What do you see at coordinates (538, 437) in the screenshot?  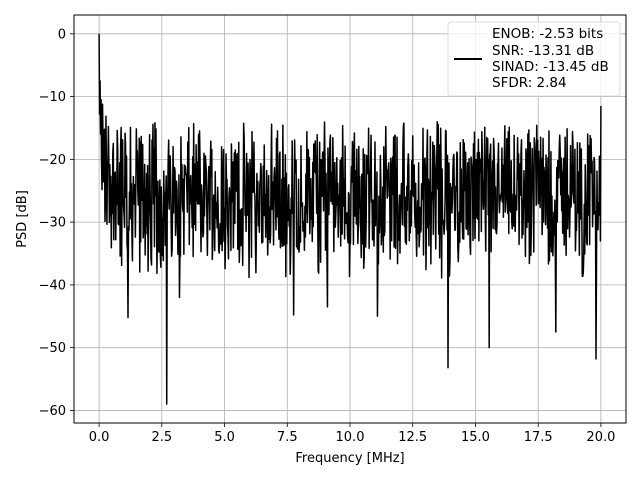 I see `x-tick-label: 17.5` at bounding box center [538, 437].